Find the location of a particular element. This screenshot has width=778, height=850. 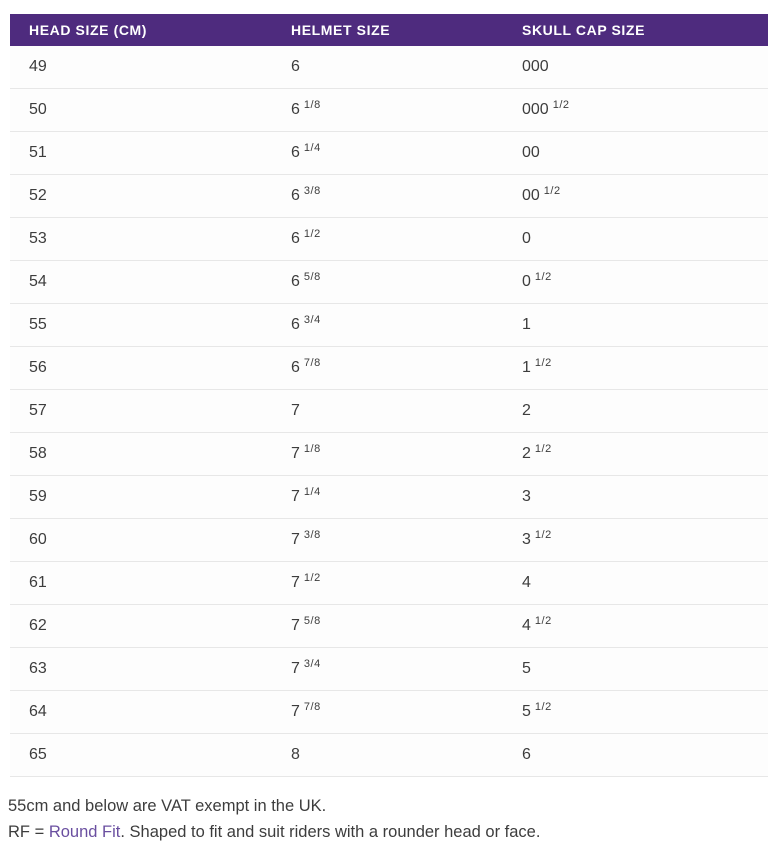

table-row: 53 6 1/2 0 is located at coordinates (389, 239).